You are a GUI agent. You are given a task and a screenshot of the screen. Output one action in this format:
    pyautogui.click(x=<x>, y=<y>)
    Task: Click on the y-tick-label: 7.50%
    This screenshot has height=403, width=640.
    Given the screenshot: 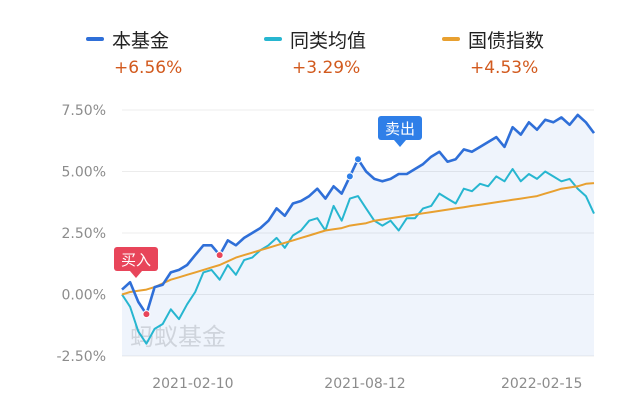 What is the action you would take?
    pyautogui.click(x=84, y=111)
    